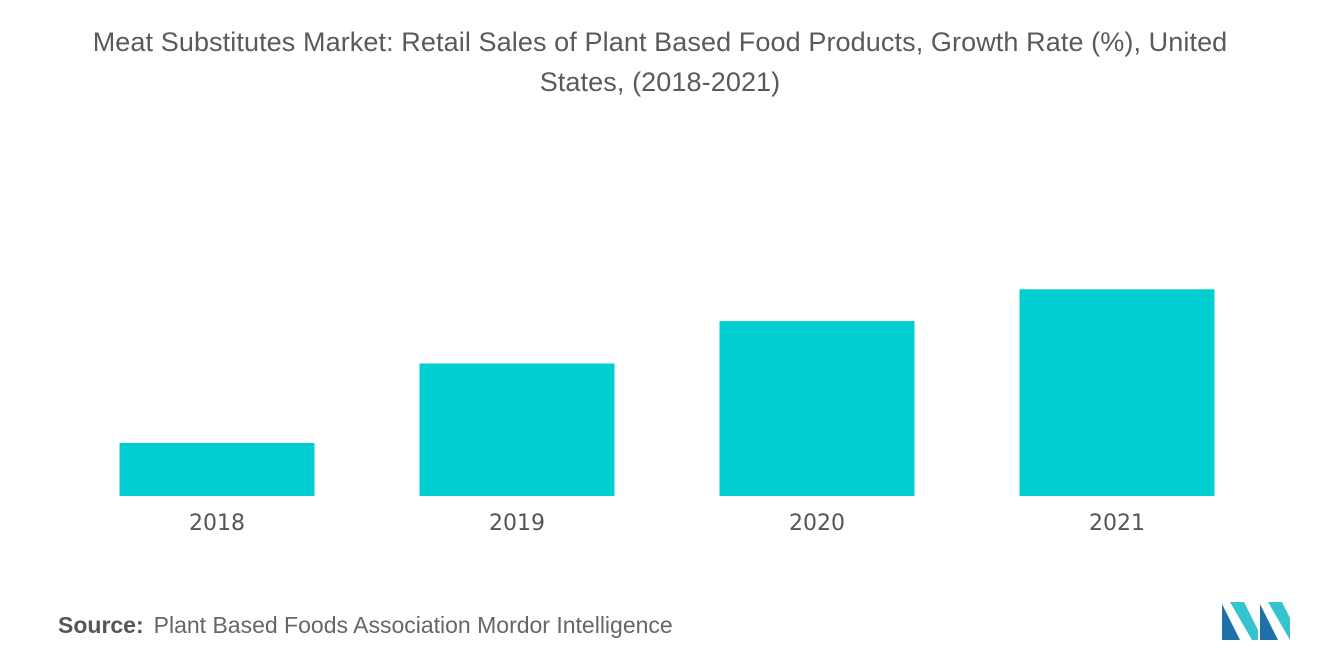 This screenshot has width=1320, height=665. What do you see at coordinates (517, 523) in the screenshot?
I see `x-tick-label-2019: 2019` at bounding box center [517, 523].